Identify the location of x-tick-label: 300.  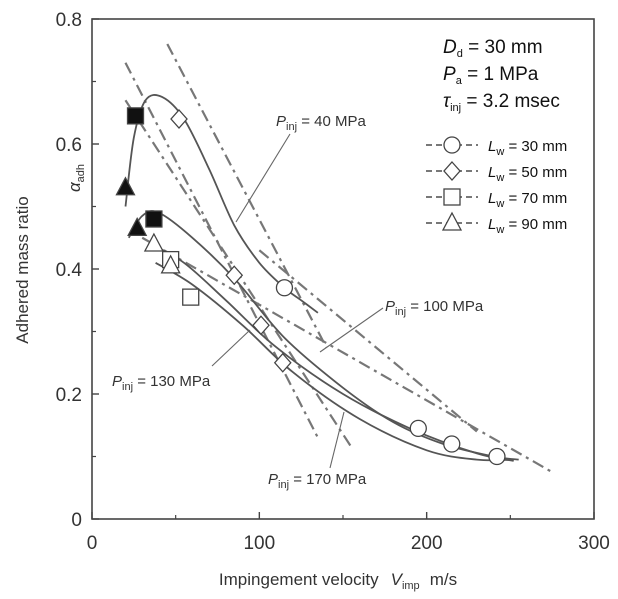
(594, 543).